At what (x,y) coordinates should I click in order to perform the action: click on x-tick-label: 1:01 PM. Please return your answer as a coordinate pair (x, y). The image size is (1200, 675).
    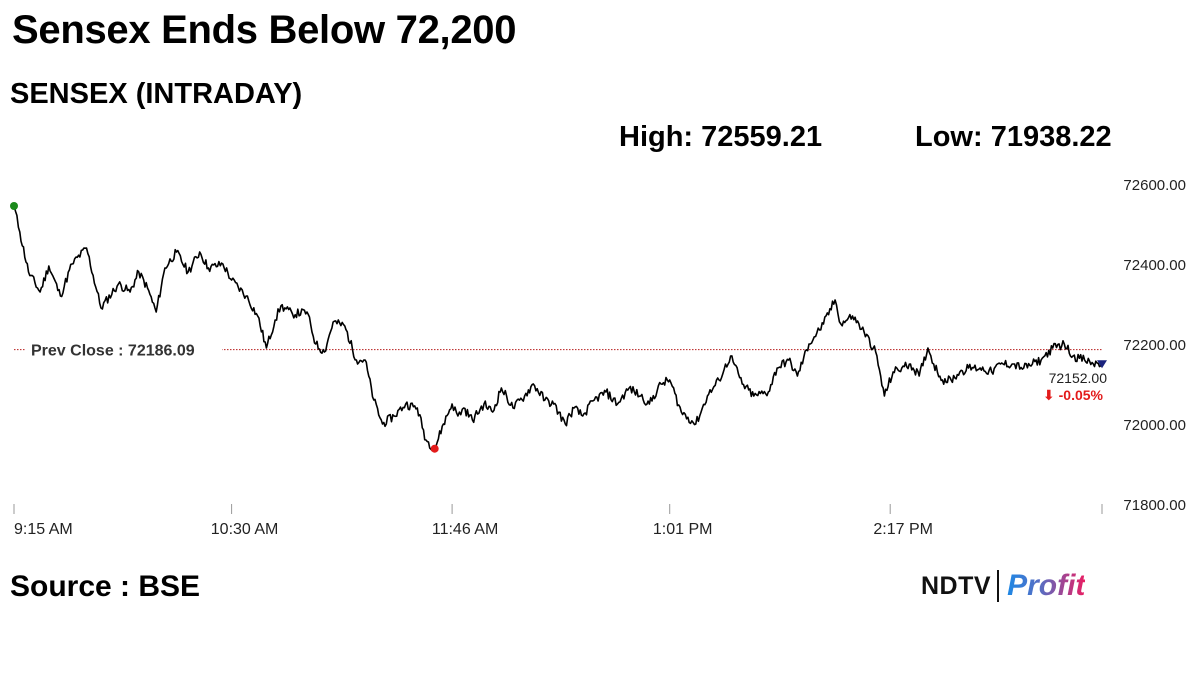
    Looking at the image, I should click on (683, 529).